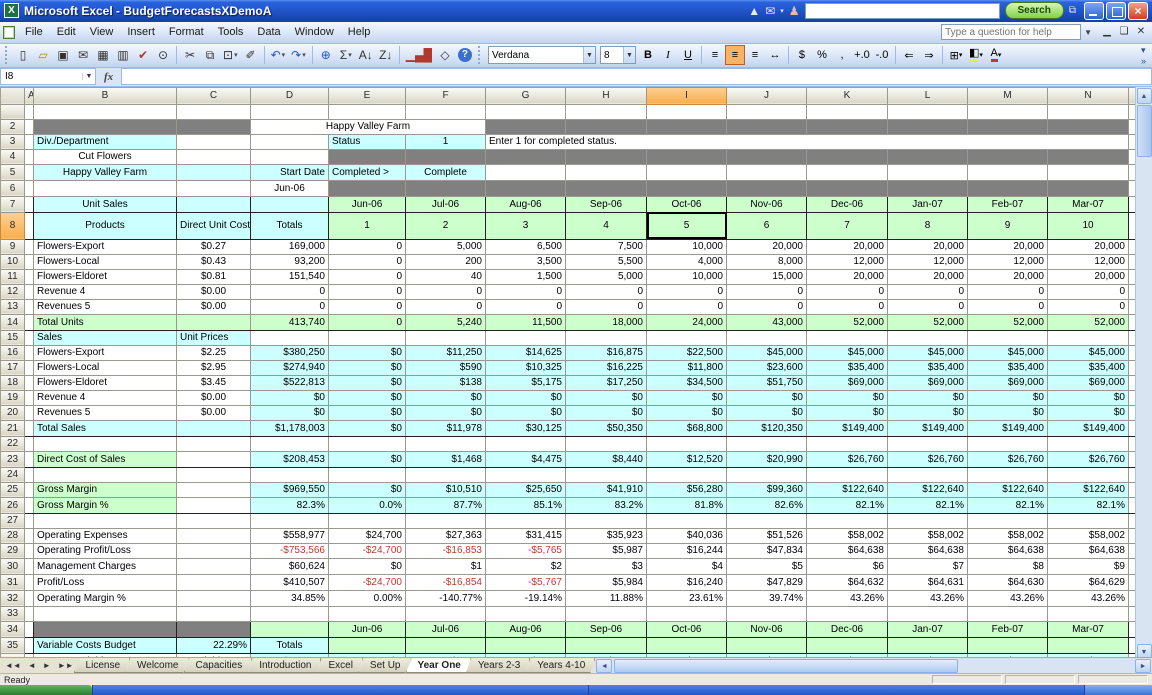 This screenshot has width=1152, height=695. Describe the element at coordinates (1141, 32) in the screenshot. I see `doc-close-button: ✕` at that location.